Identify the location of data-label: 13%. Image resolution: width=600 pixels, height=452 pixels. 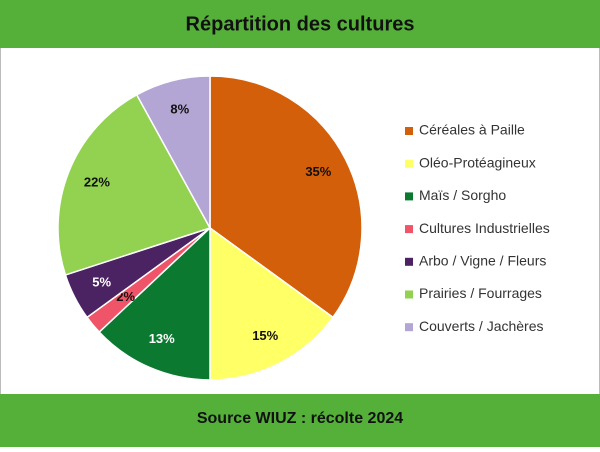
(162, 338).